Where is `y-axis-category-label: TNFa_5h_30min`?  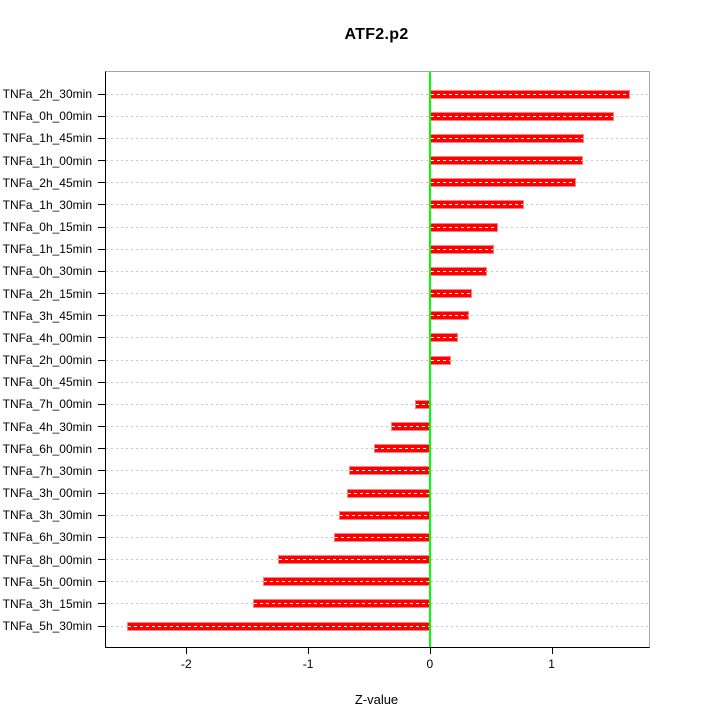
y-axis-category-label: TNFa_5h_30min is located at coordinates (47, 626).